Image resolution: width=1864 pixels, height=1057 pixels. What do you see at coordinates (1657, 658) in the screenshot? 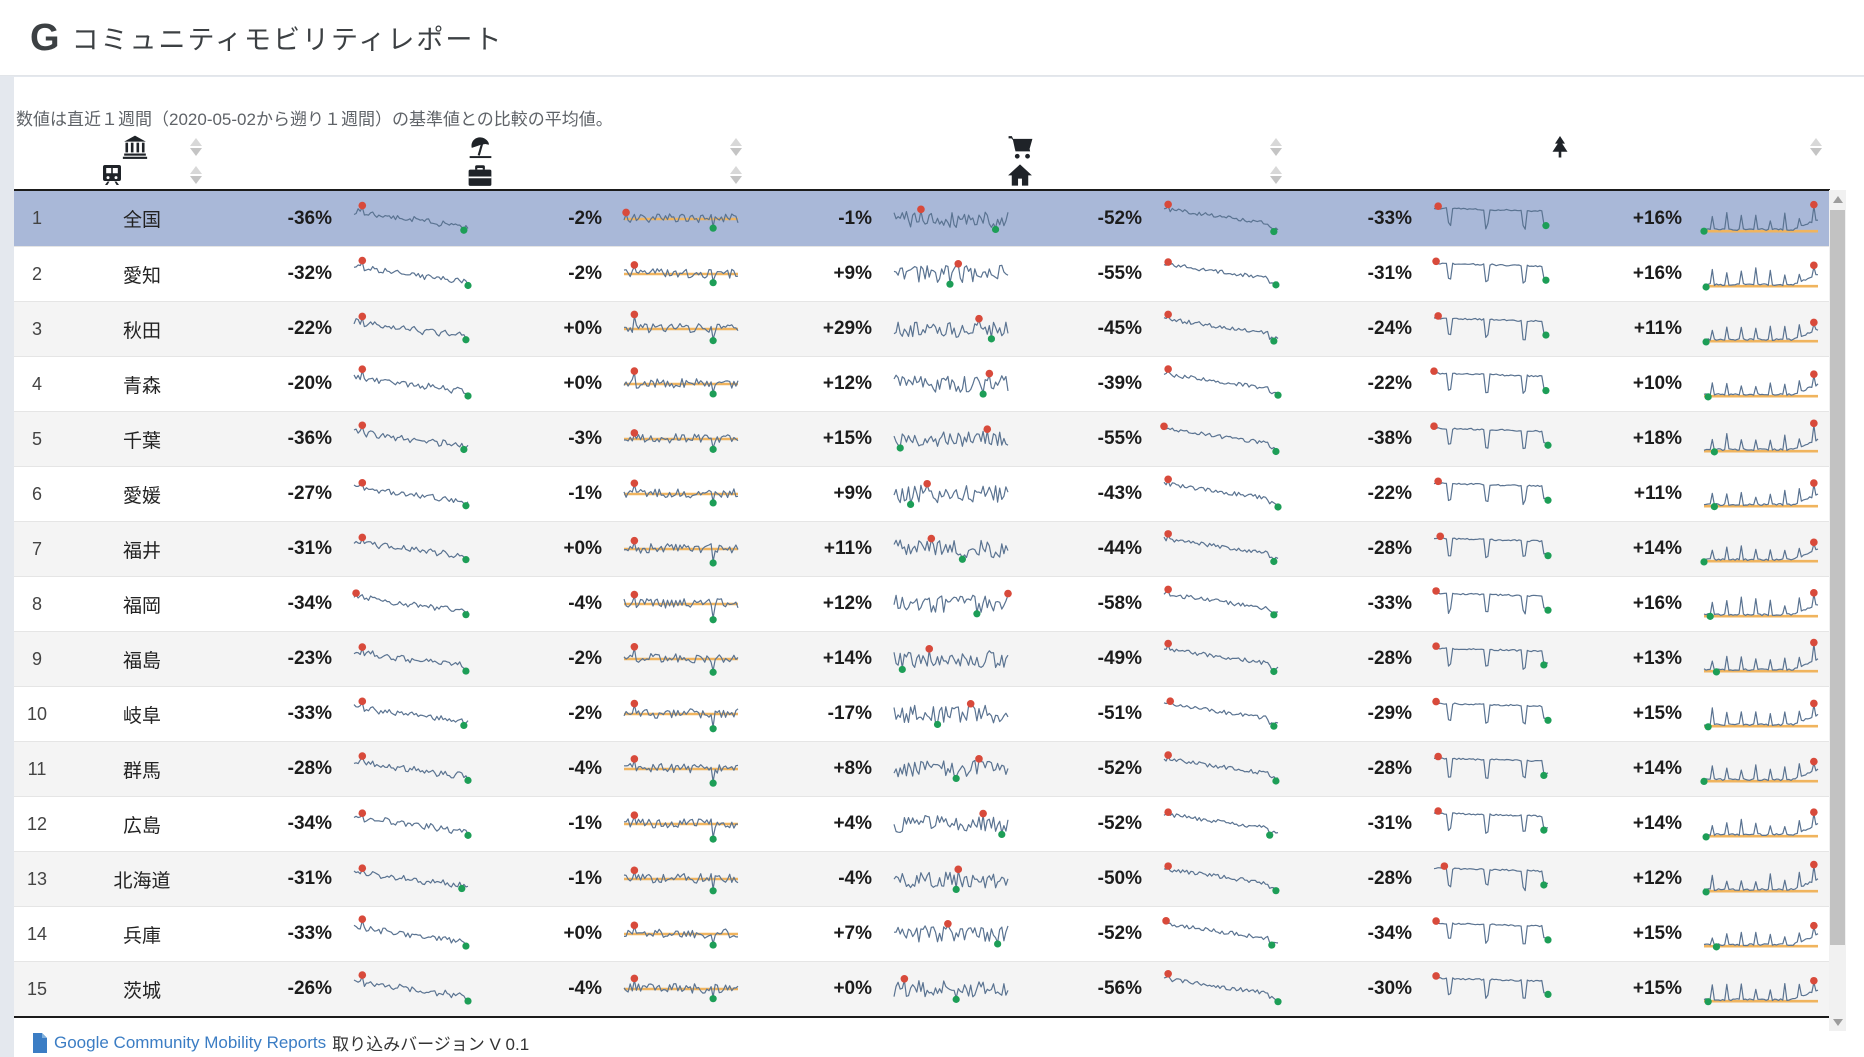
I see `percent-cell-residential: +13%` at bounding box center [1657, 658].